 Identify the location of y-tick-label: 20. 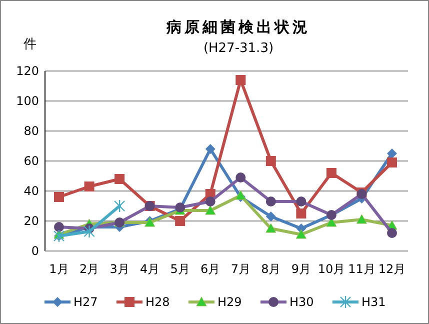
(31, 221).